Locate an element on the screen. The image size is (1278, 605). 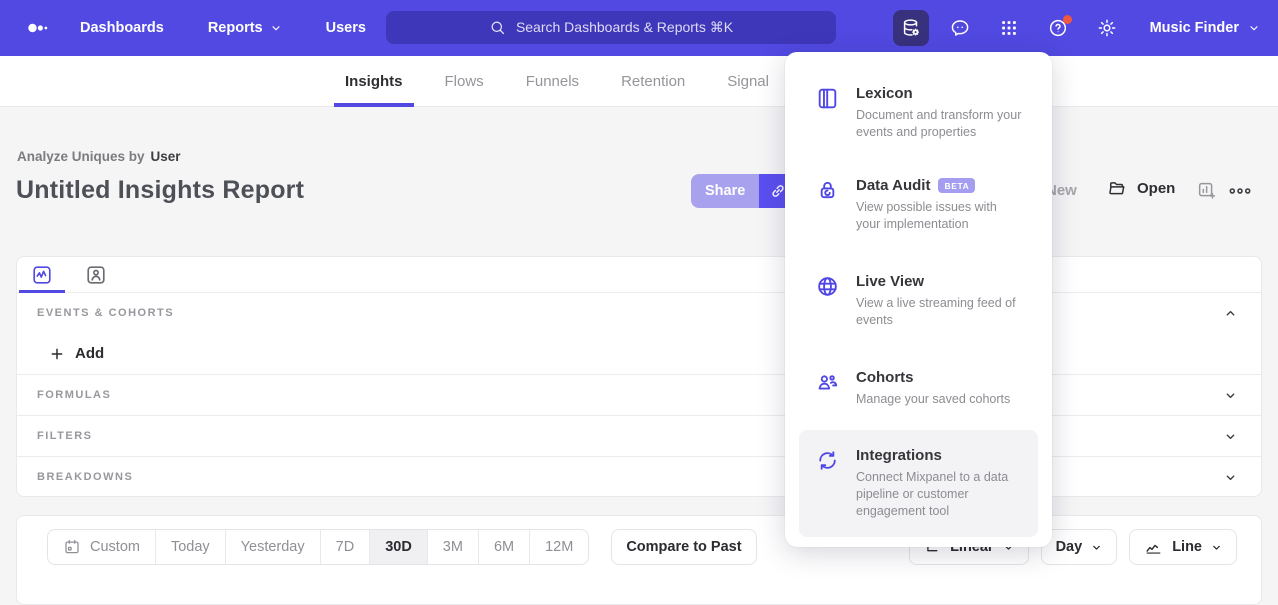
range-yesterday: Yesterday is located at coordinates (272, 547).